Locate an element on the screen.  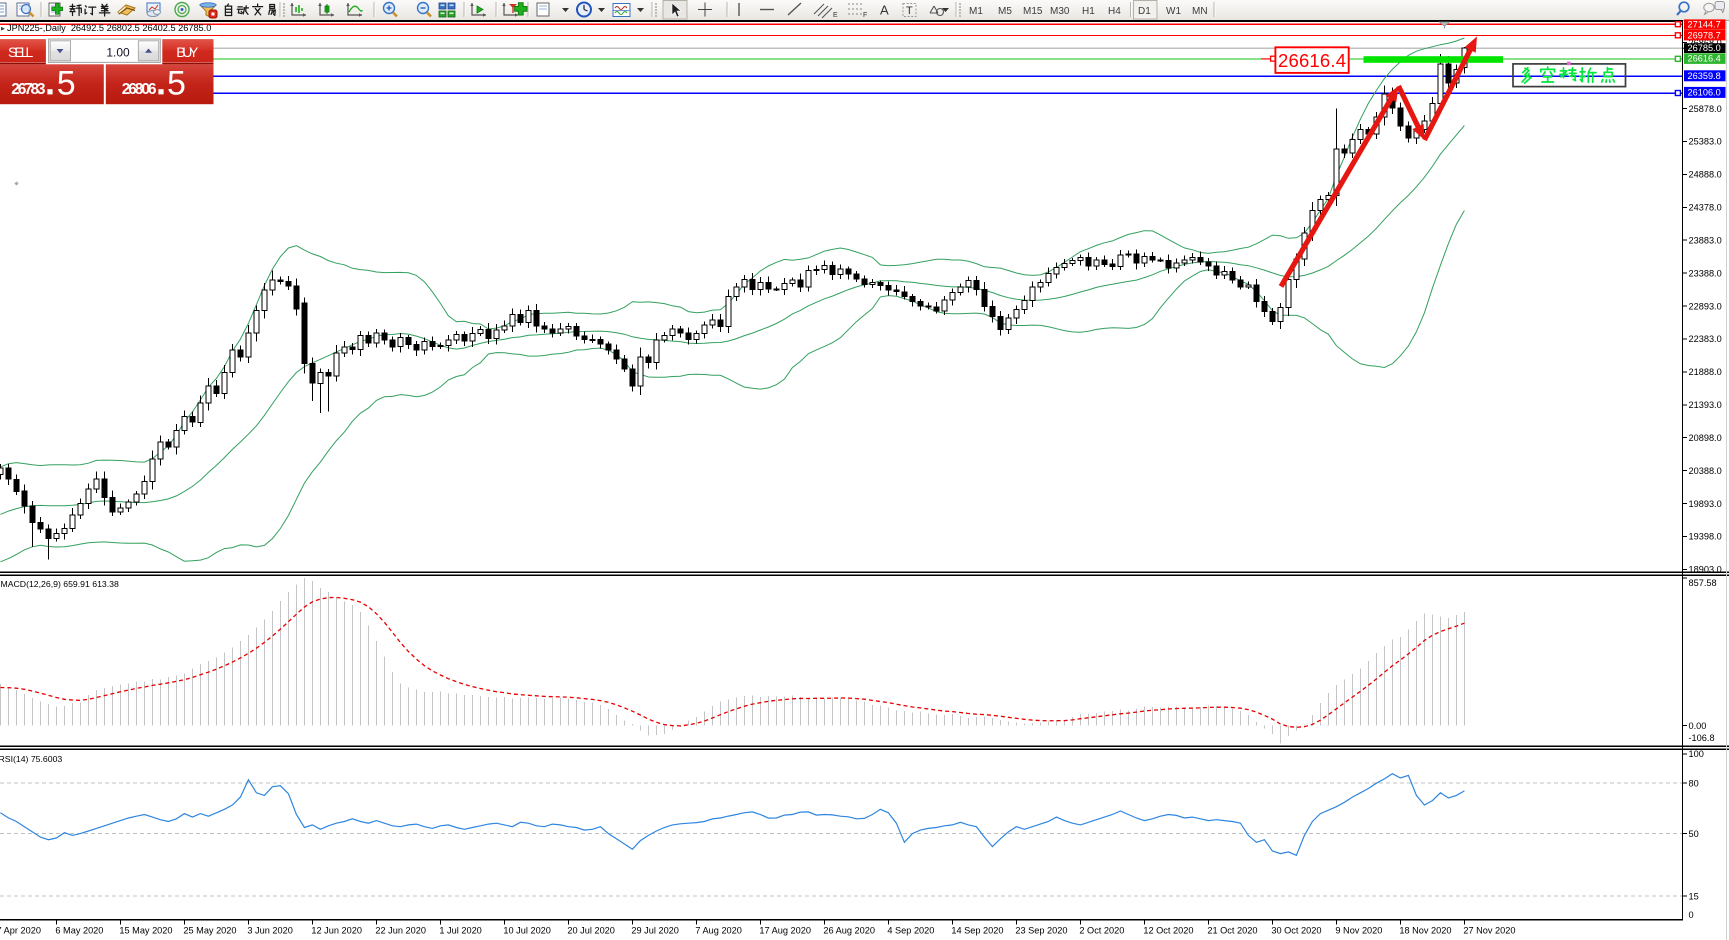
svg-text: M5 is located at coordinates (1005, 11).